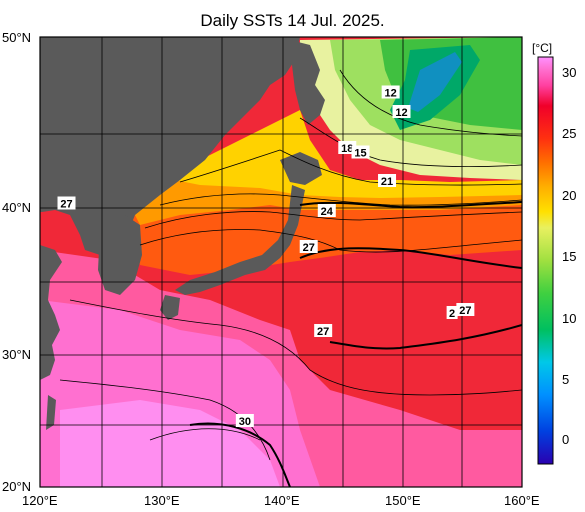 The height and width of the screenshot is (512, 585). I want to click on lon-label: 160°E, so click(522, 500).